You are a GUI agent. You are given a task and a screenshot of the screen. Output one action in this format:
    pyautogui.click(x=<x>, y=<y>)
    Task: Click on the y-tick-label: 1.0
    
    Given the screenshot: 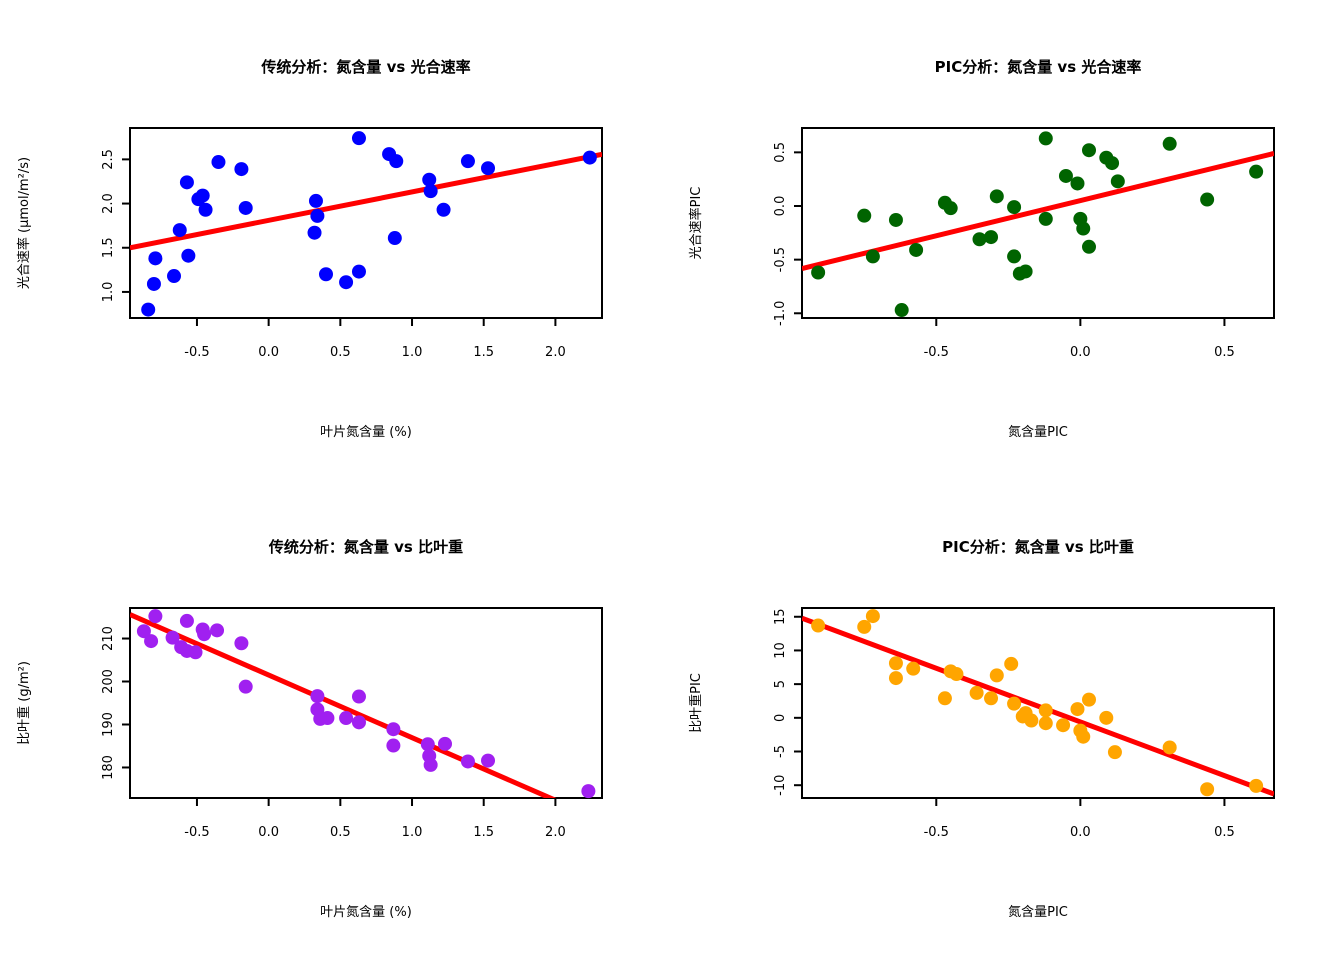 What is the action you would take?
    pyautogui.click(x=108, y=292)
    